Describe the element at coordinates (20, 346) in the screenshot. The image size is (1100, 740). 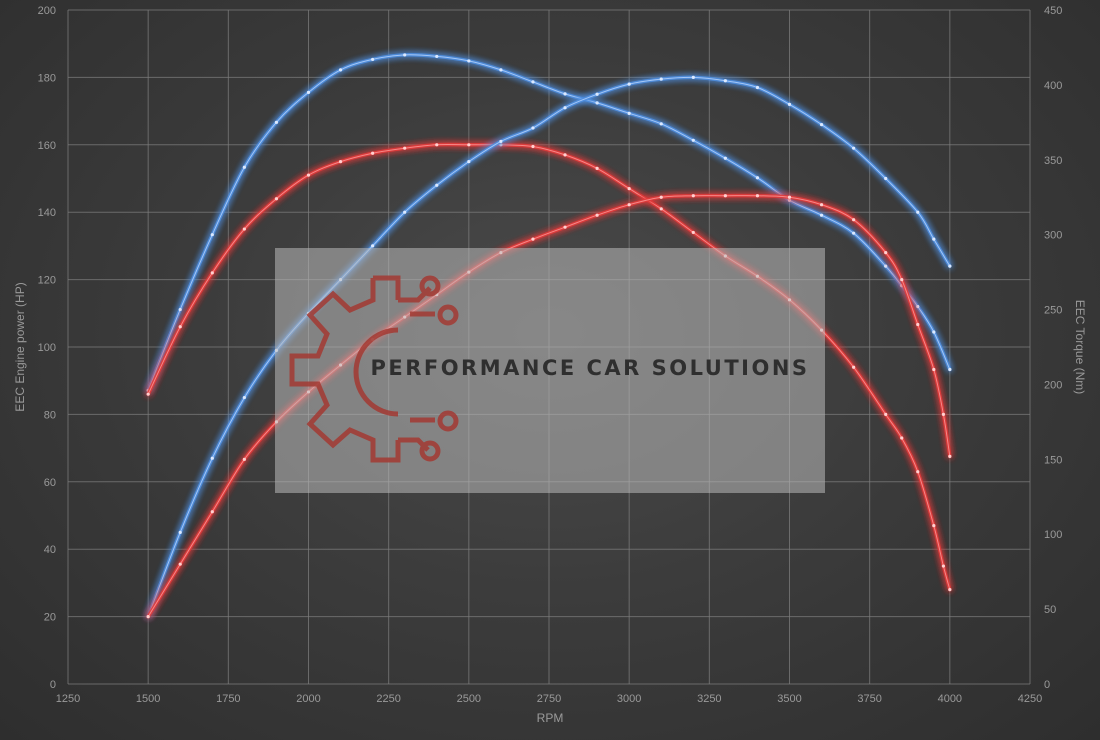
I see `y-axis-left-title: EEC Engine power (HP)` at that location.